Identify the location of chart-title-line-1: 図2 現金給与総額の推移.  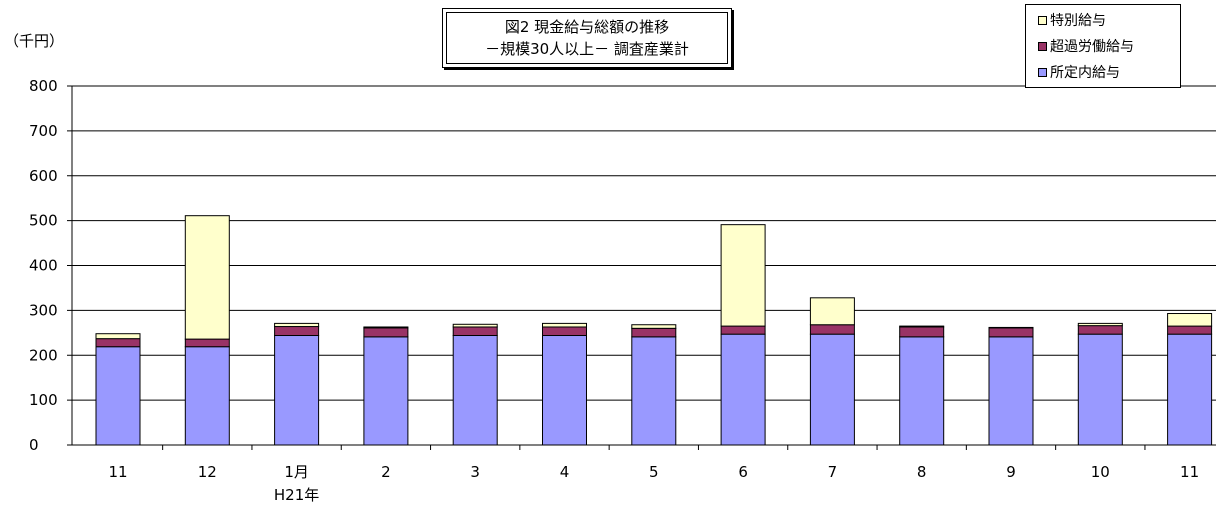
(587, 27).